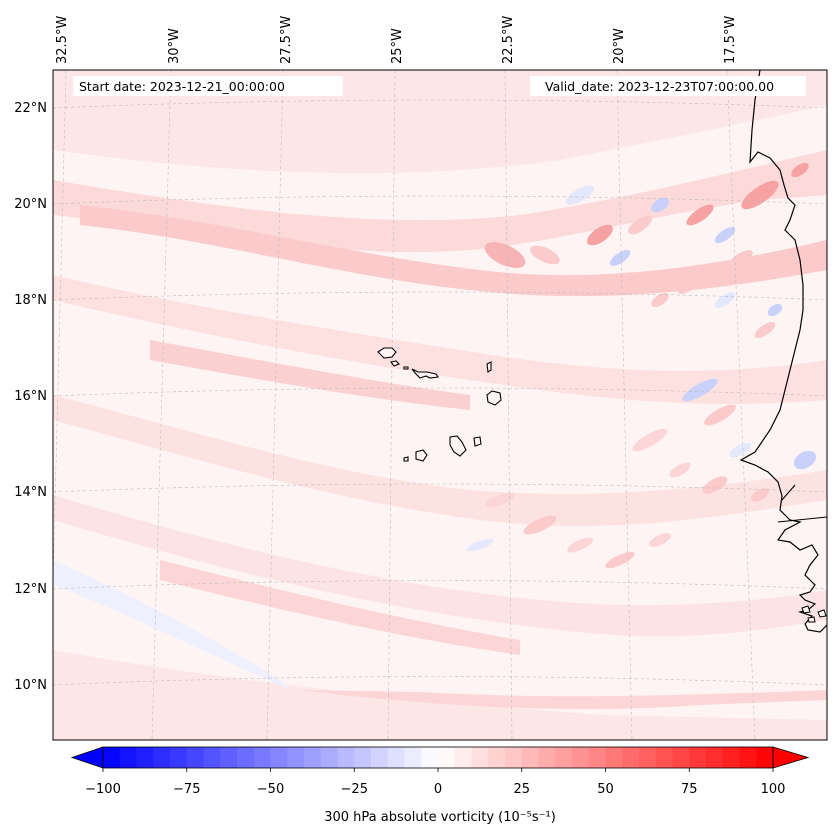  What do you see at coordinates (783, 351) in the screenshot?
I see `african-coastline` at bounding box center [783, 351].